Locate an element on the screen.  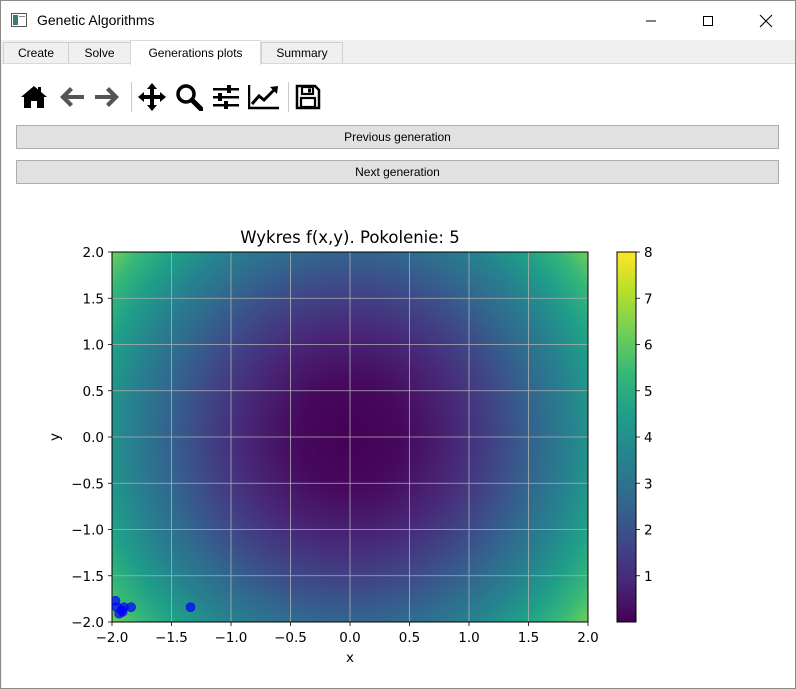
zoom-button is located at coordinates (189, 97).